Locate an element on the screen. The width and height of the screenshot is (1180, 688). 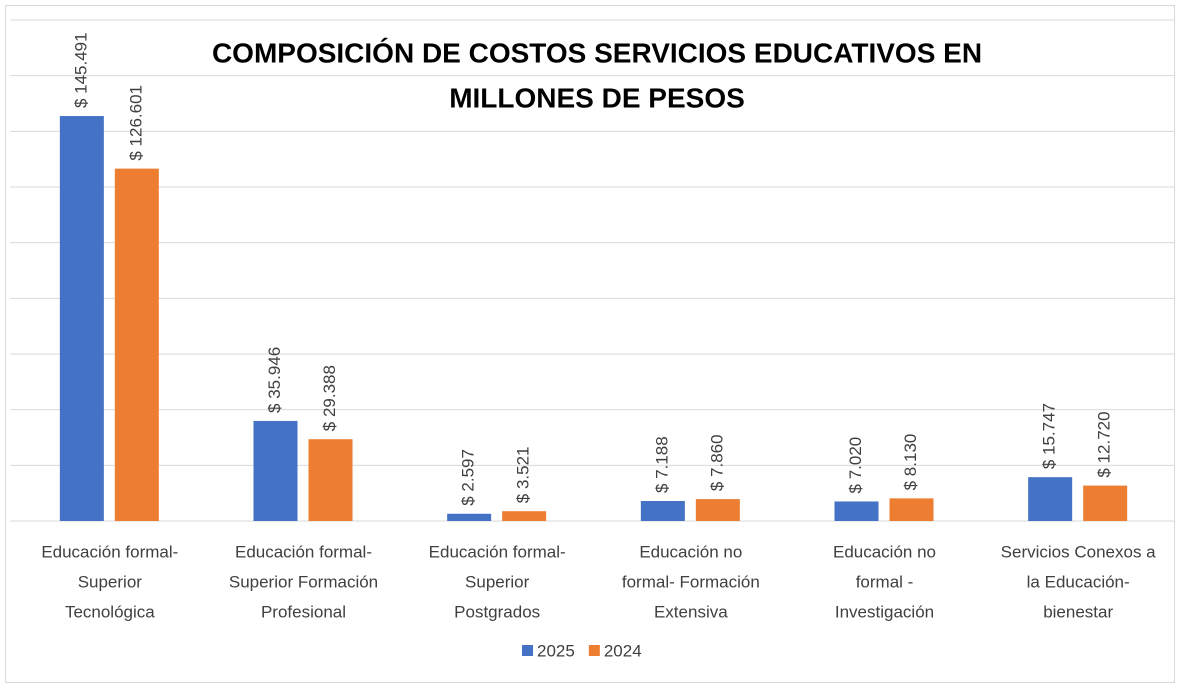
x-tick-label: bienestar is located at coordinates (1078, 611).